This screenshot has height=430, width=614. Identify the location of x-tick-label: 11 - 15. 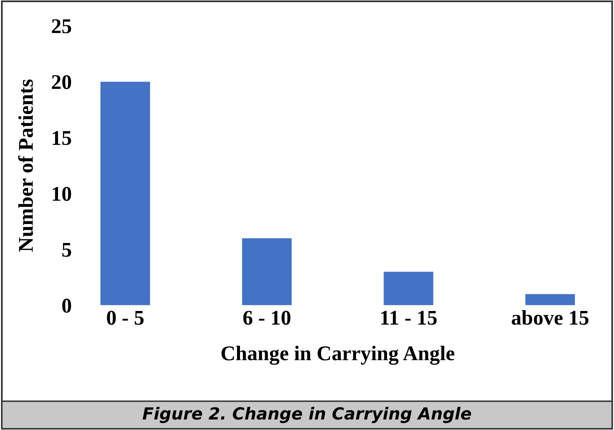
(409, 317).